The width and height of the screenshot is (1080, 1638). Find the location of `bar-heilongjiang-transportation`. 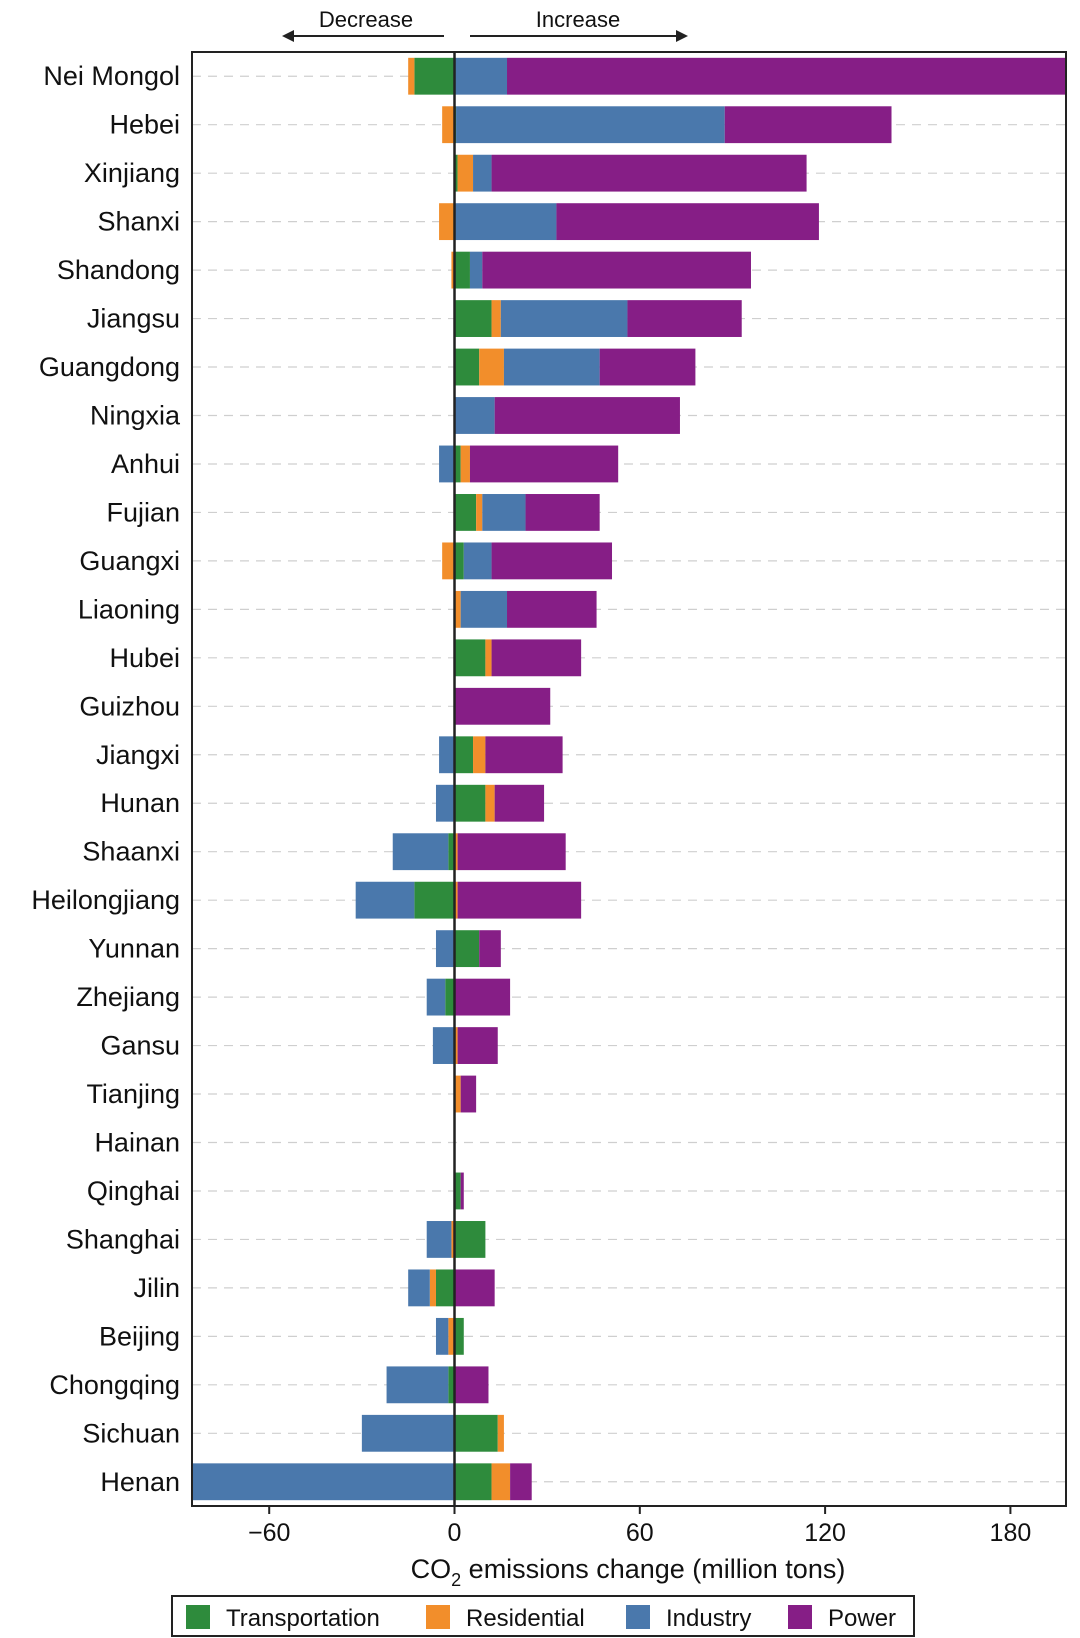

bar-heilongjiang-transportation is located at coordinates (434, 900).